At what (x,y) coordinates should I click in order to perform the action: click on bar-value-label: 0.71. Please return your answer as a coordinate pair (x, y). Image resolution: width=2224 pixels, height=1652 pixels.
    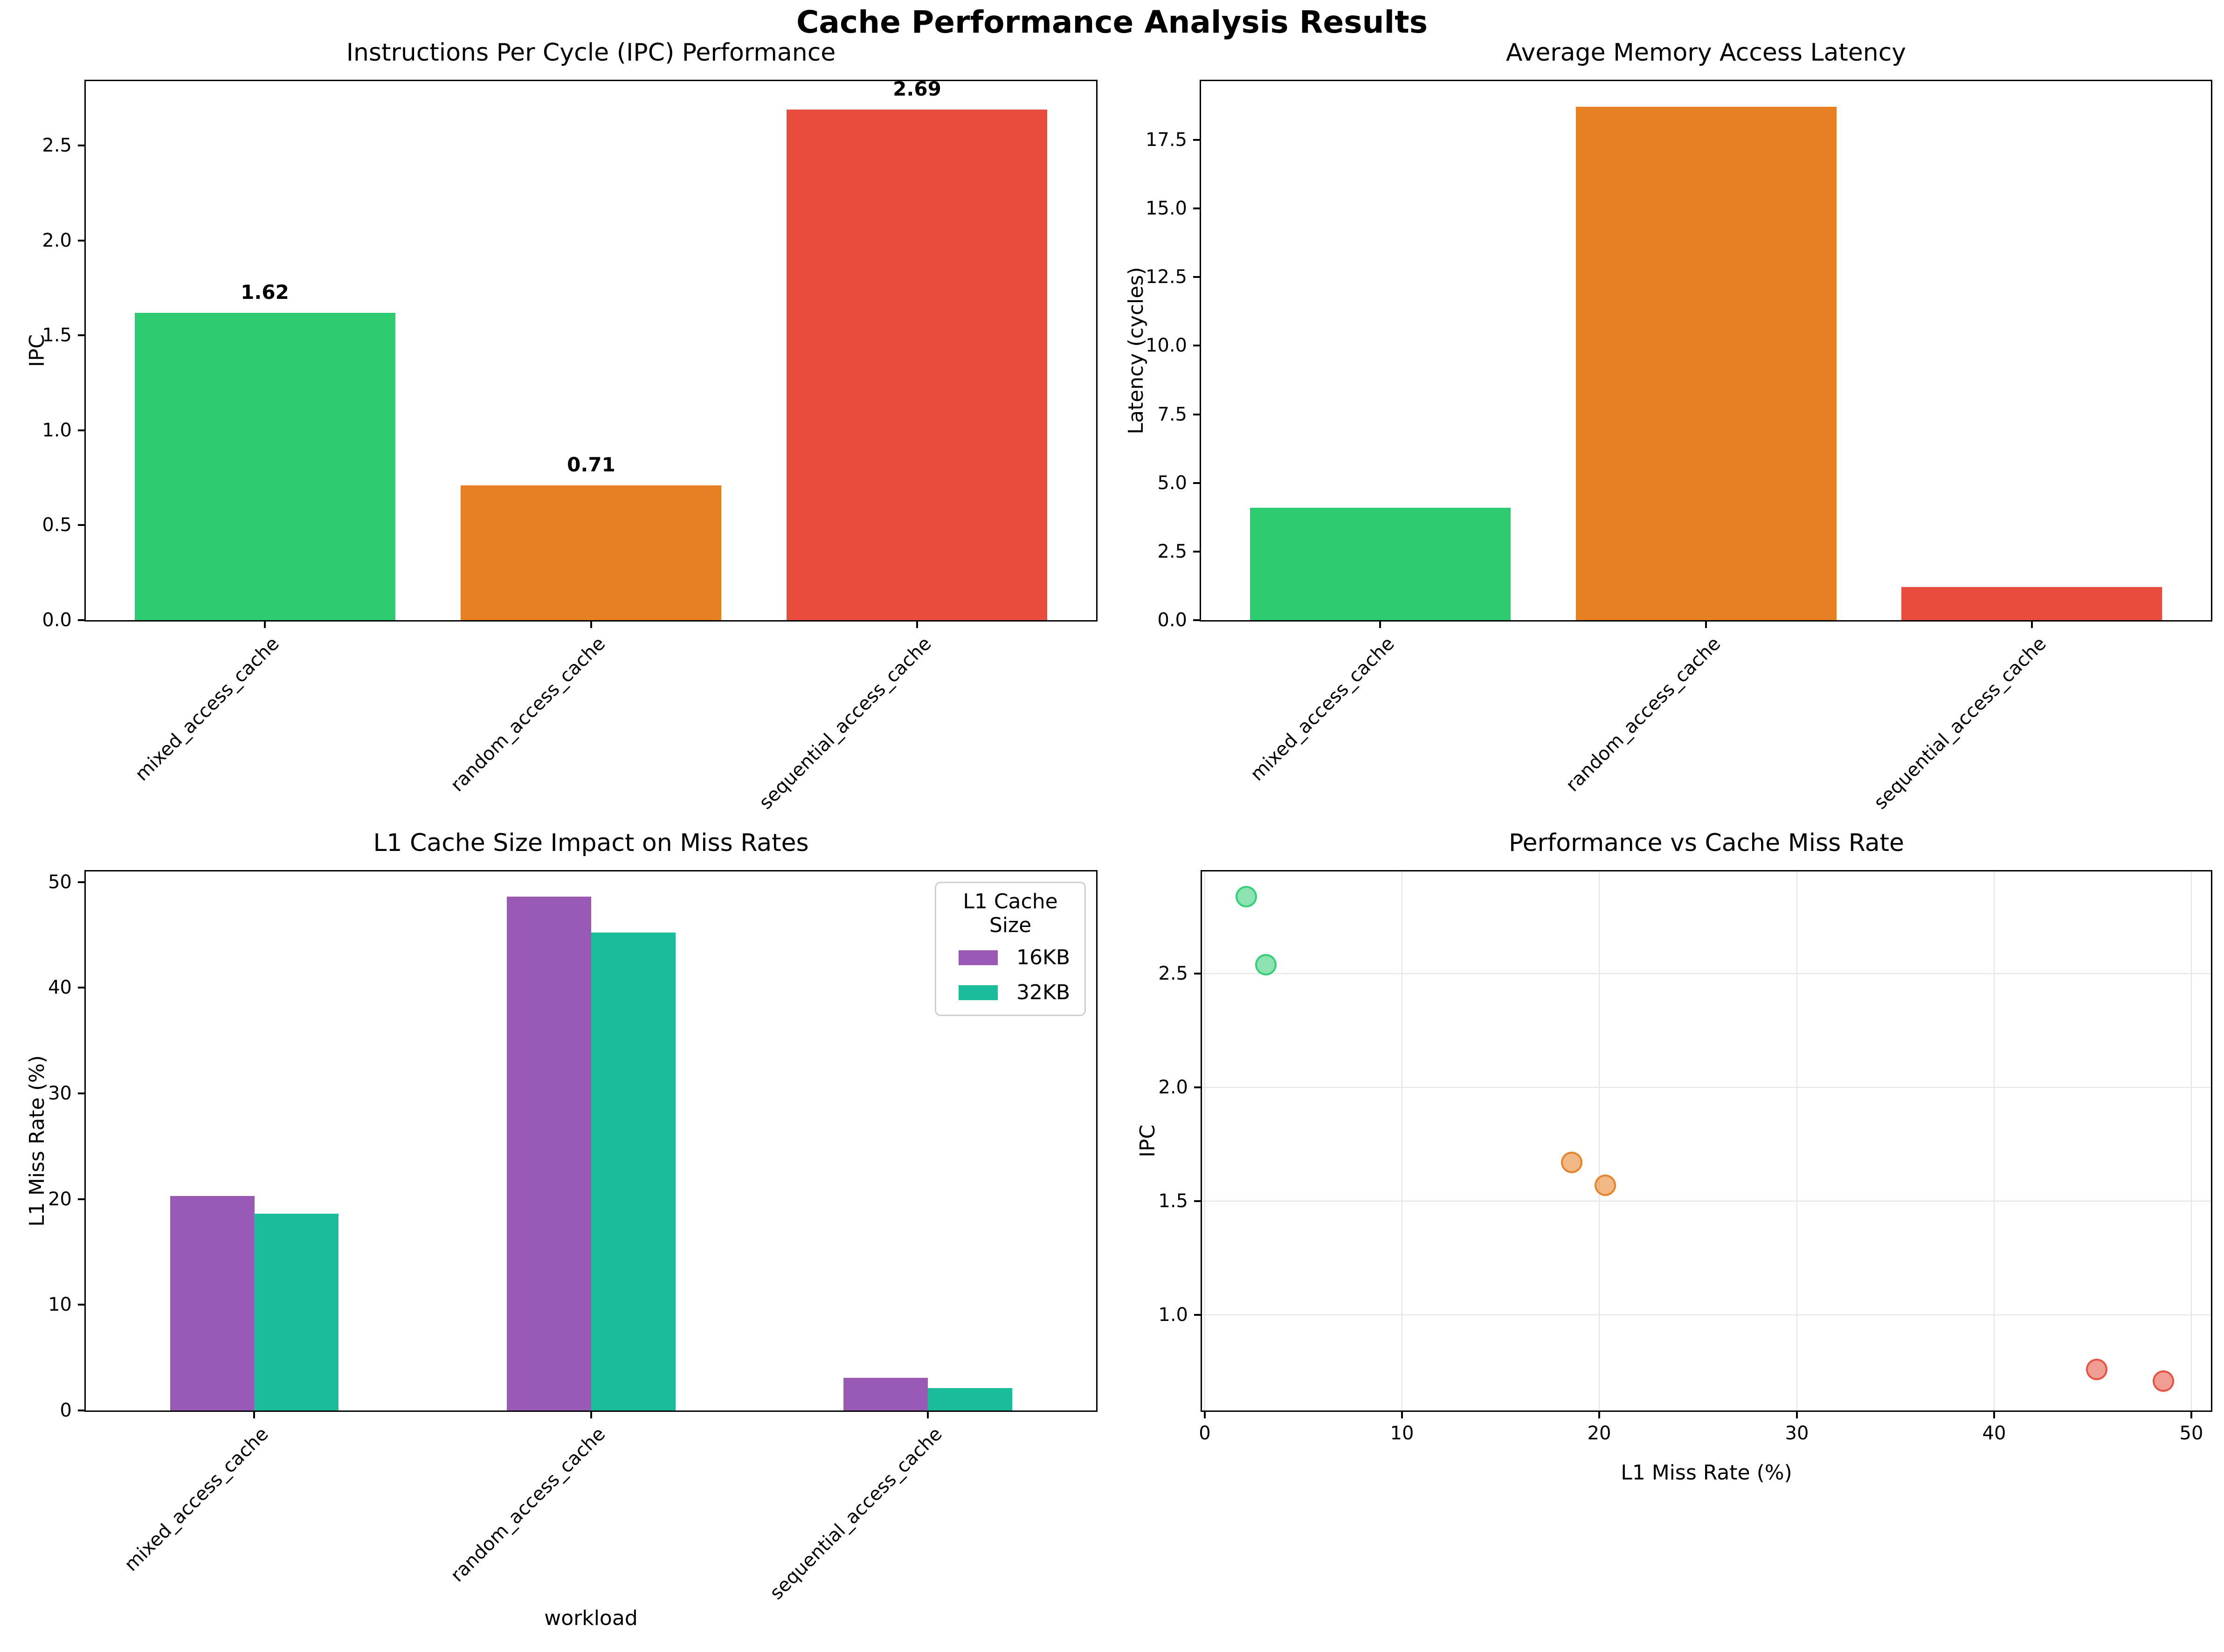
    Looking at the image, I should click on (591, 464).